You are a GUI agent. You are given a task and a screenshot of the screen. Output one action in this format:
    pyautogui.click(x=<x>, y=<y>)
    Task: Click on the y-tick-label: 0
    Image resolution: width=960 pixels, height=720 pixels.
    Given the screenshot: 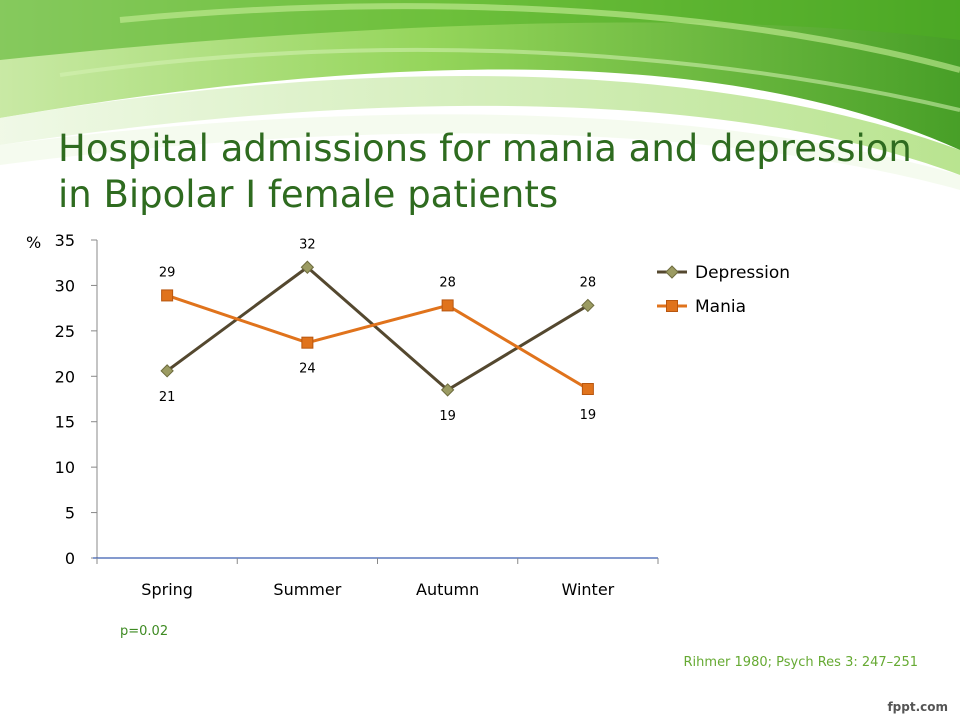 What is the action you would take?
    pyautogui.click(x=70, y=558)
    